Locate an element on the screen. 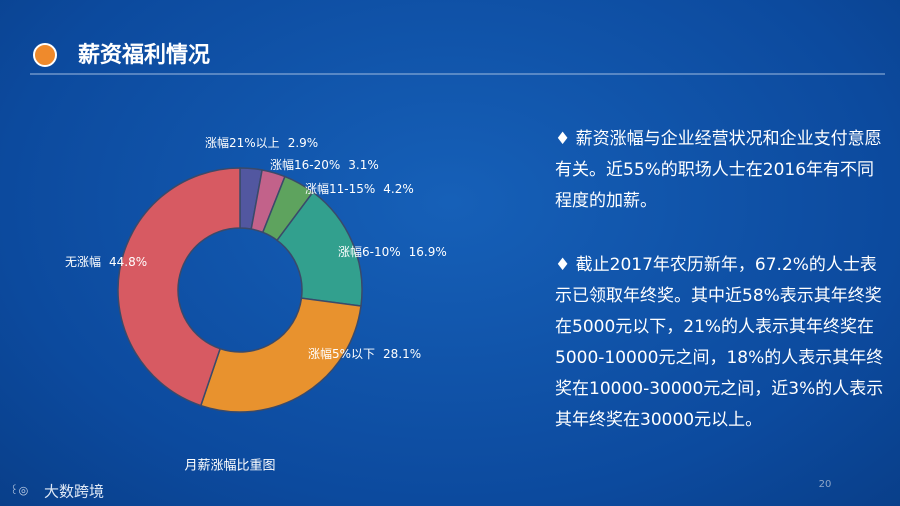 The height and width of the screenshot is (506, 900). logo-icon: ꒰◎ is located at coordinates (19, 490).